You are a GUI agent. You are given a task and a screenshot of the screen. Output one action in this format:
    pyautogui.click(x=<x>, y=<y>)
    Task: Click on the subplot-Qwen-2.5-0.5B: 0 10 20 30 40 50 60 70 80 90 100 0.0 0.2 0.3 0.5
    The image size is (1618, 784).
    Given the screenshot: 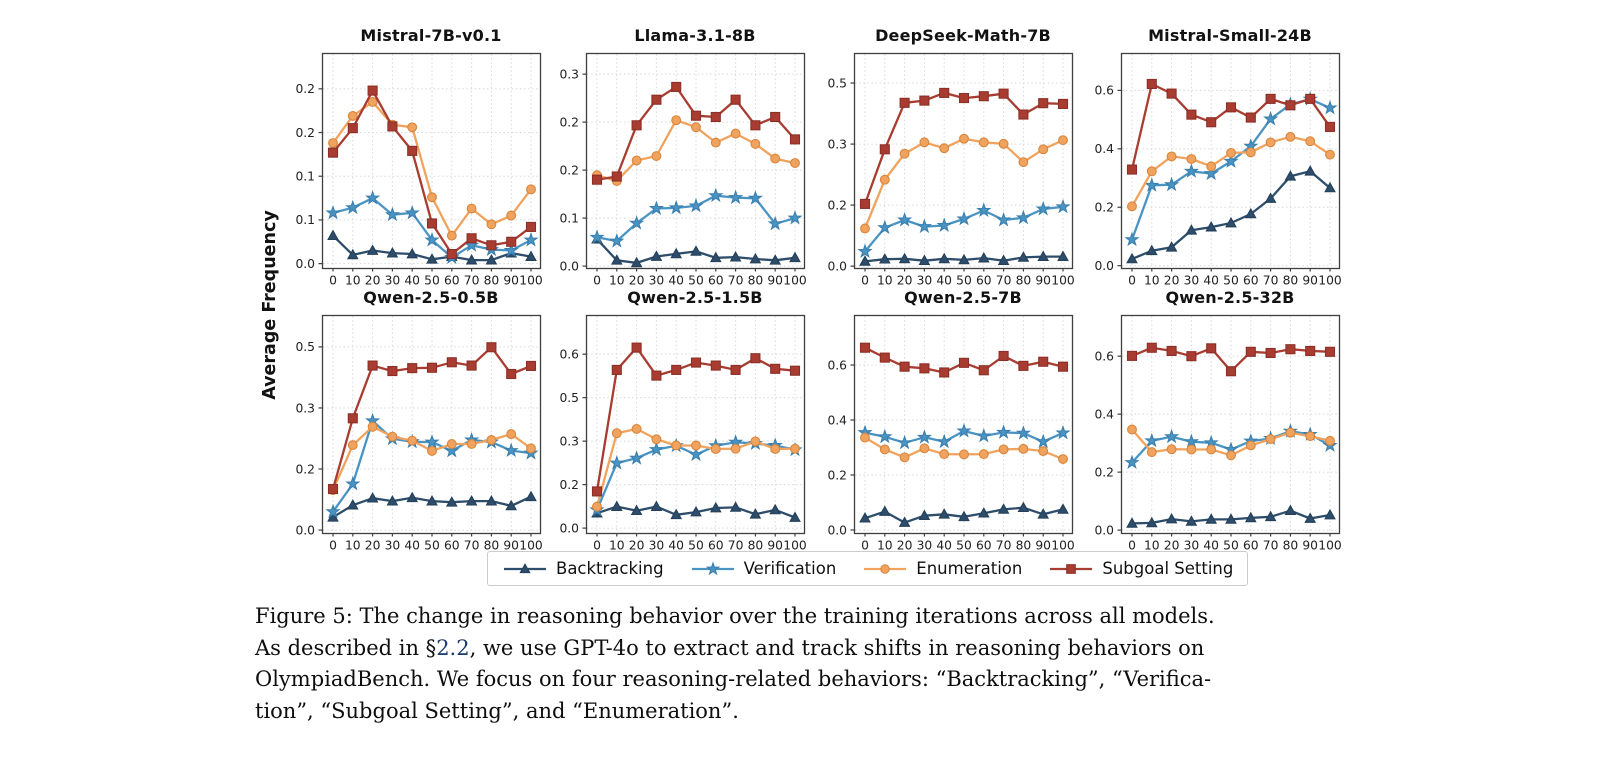 What is the action you would take?
    pyautogui.click(x=419, y=433)
    